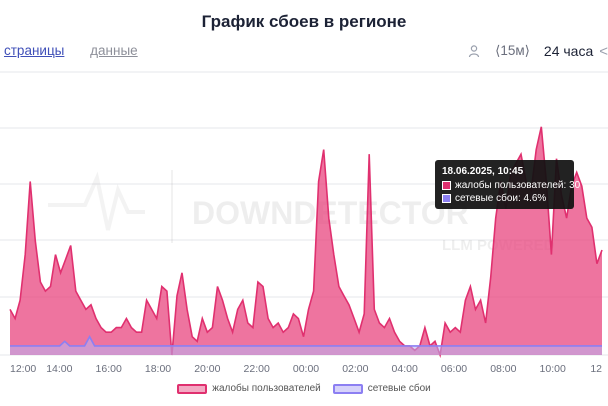 Image resolution: width=608 pixels, height=406 pixels. Describe the element at coordinates (207, 369) in the screenshot. I see `x-tick-label: 20:00` at that location.